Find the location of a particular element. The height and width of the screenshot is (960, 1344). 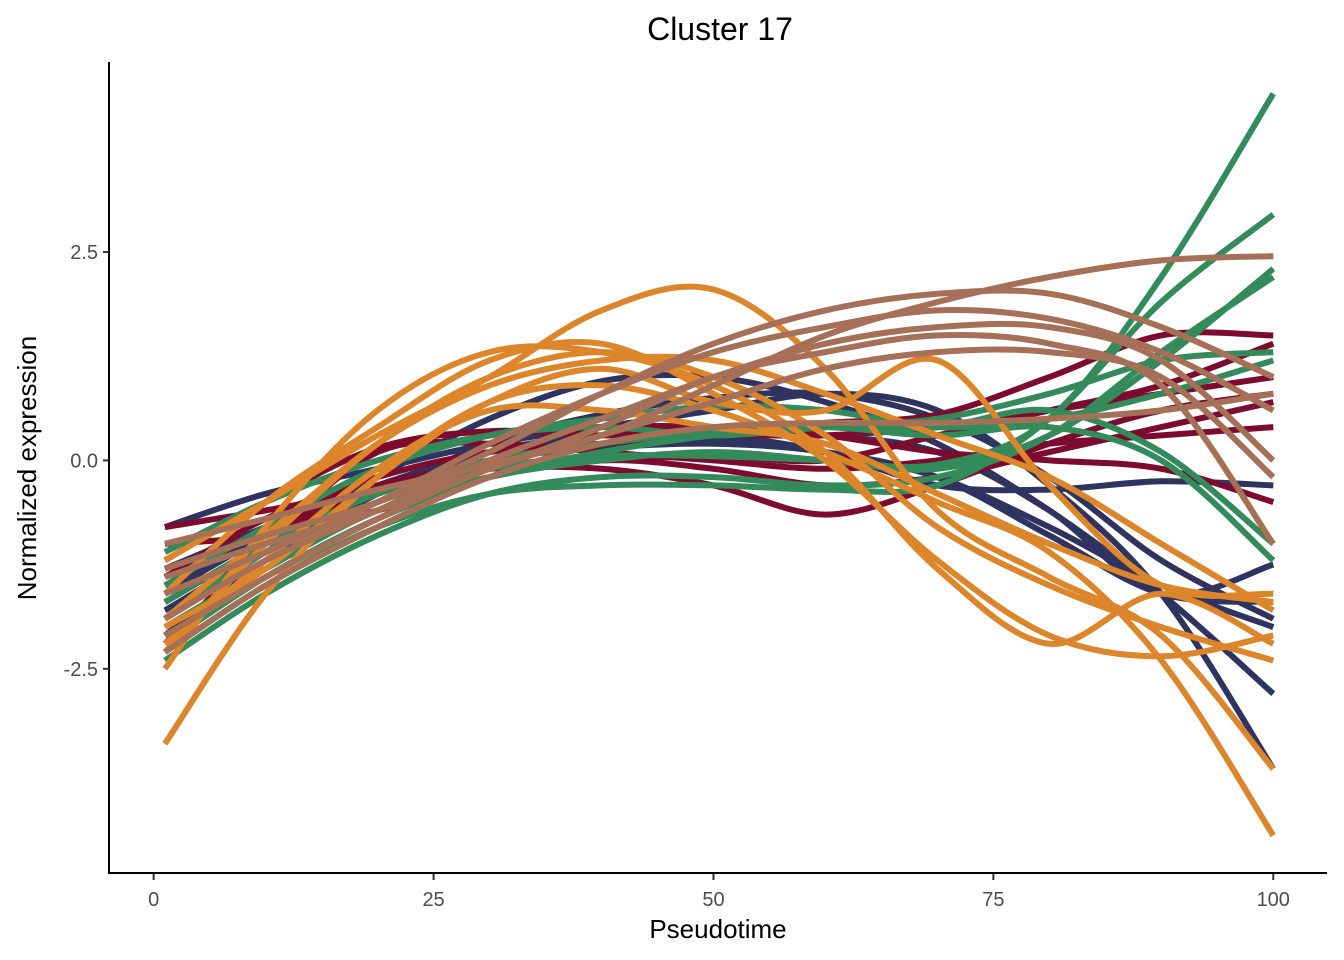

x-tick-label: 50 is located at coordinates (713, 900).